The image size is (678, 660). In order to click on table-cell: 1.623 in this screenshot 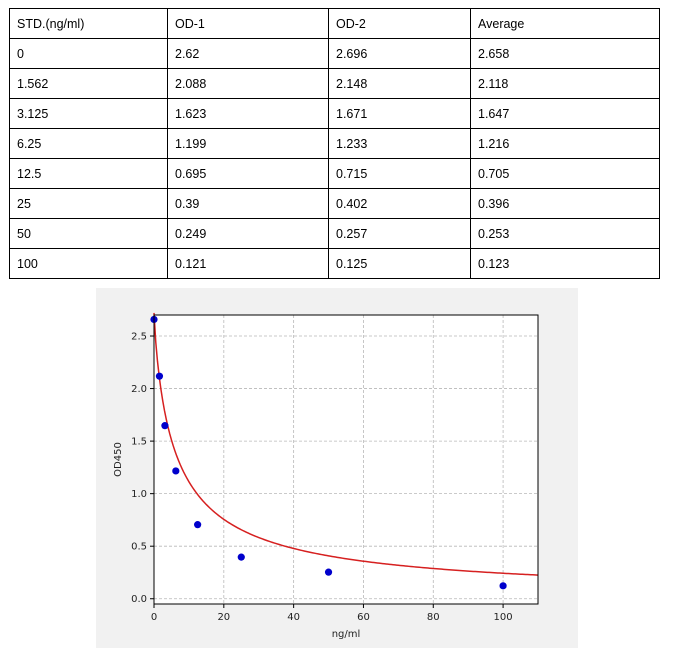, I will do `click(248, 113)`.